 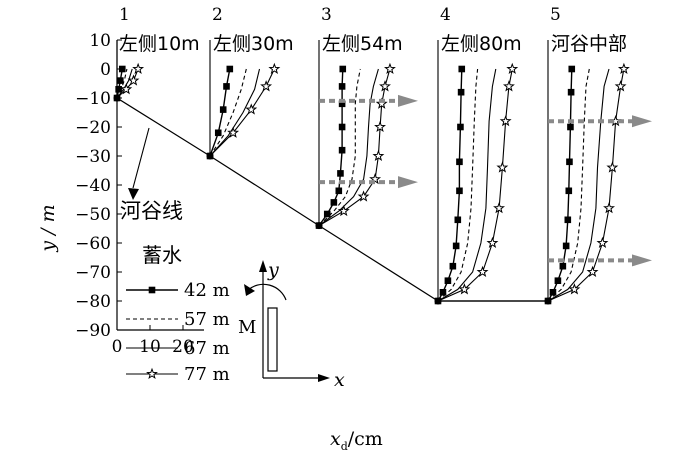 I want to click on y-tick-label: 0, so click(x=105, y=70).